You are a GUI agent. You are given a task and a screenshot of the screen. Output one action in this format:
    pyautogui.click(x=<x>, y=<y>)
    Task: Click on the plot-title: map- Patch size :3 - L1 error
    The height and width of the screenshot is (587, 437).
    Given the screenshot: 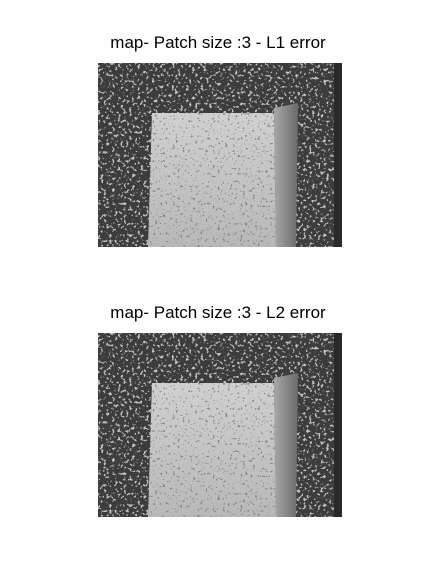 What is the action you would take?
    pyautogui.click(x=218, y=42)
    